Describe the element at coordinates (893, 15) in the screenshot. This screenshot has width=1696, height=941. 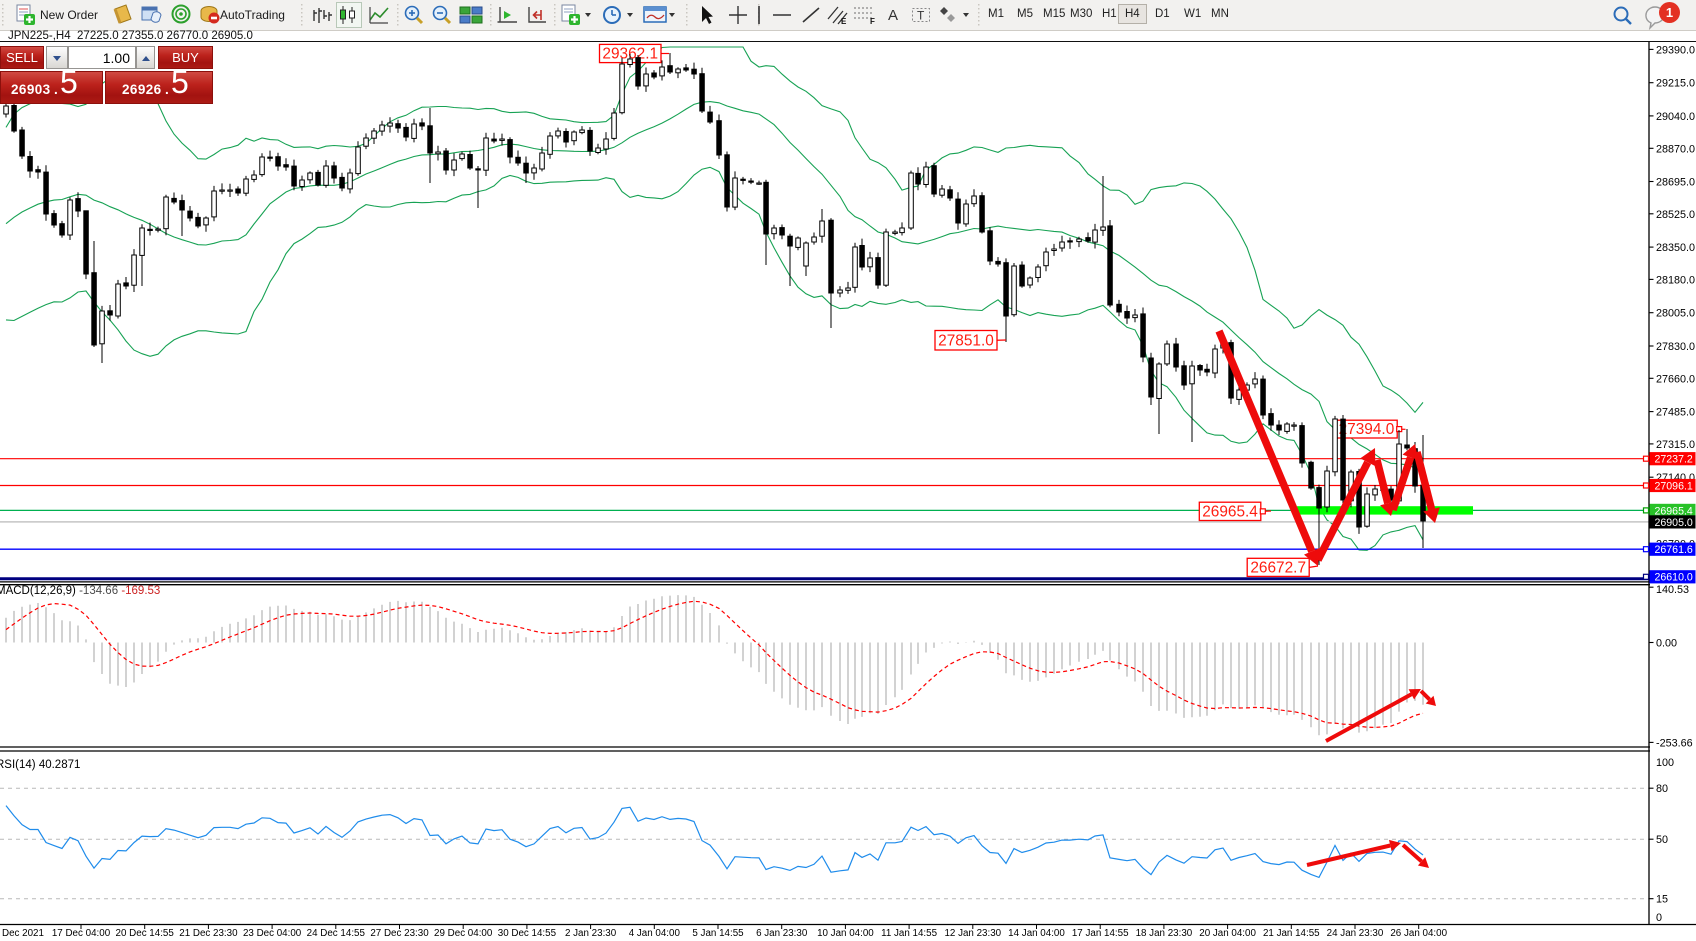
I see `svg-text: A` at that location.